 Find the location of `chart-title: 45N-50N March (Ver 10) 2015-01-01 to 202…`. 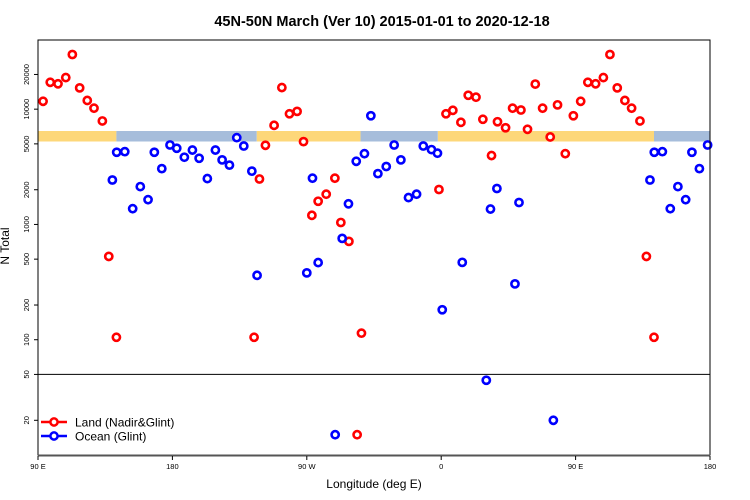

chart-title: 45N-50N March (Ver 10) 2015-01-01 to 202… is located at coordinates (381, 22).